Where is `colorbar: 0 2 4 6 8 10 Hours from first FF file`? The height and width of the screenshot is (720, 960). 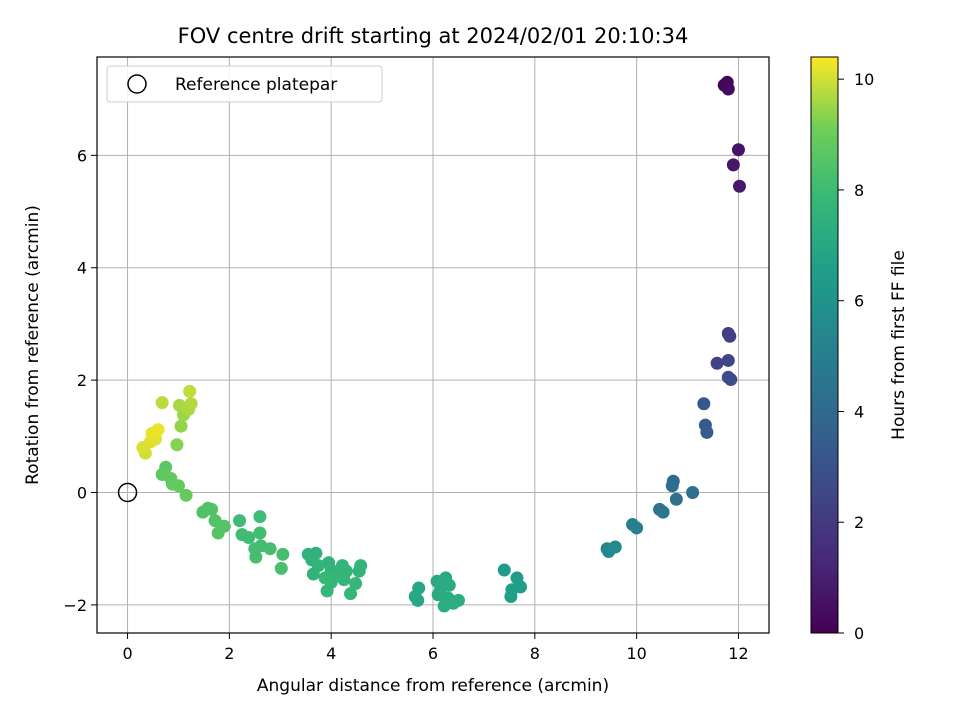
colorbar: 0 2 4 6 8 10 Hours from first FF file is located at coordinates (859, 349).